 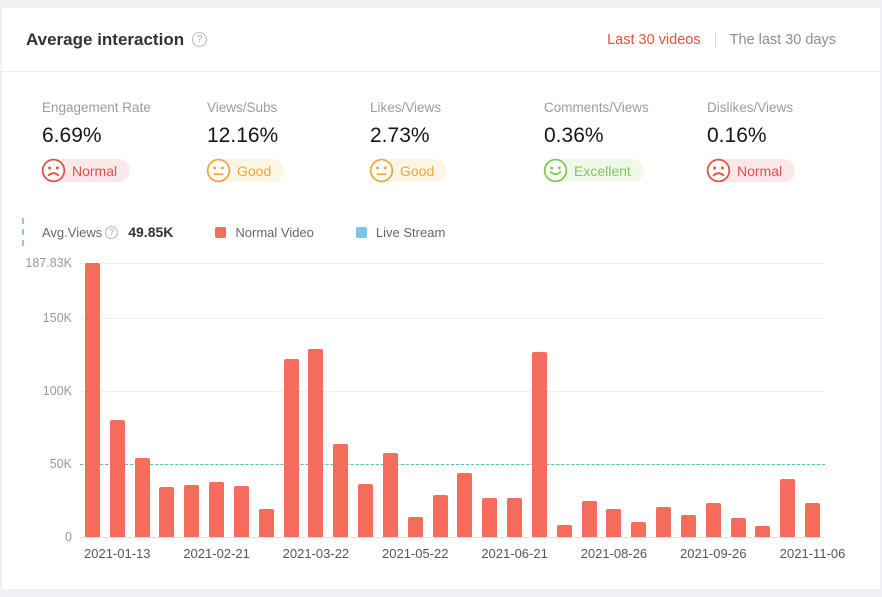 I want to click on x-axis-tick-label: 2021-06-21, so click(x=514, y=553).